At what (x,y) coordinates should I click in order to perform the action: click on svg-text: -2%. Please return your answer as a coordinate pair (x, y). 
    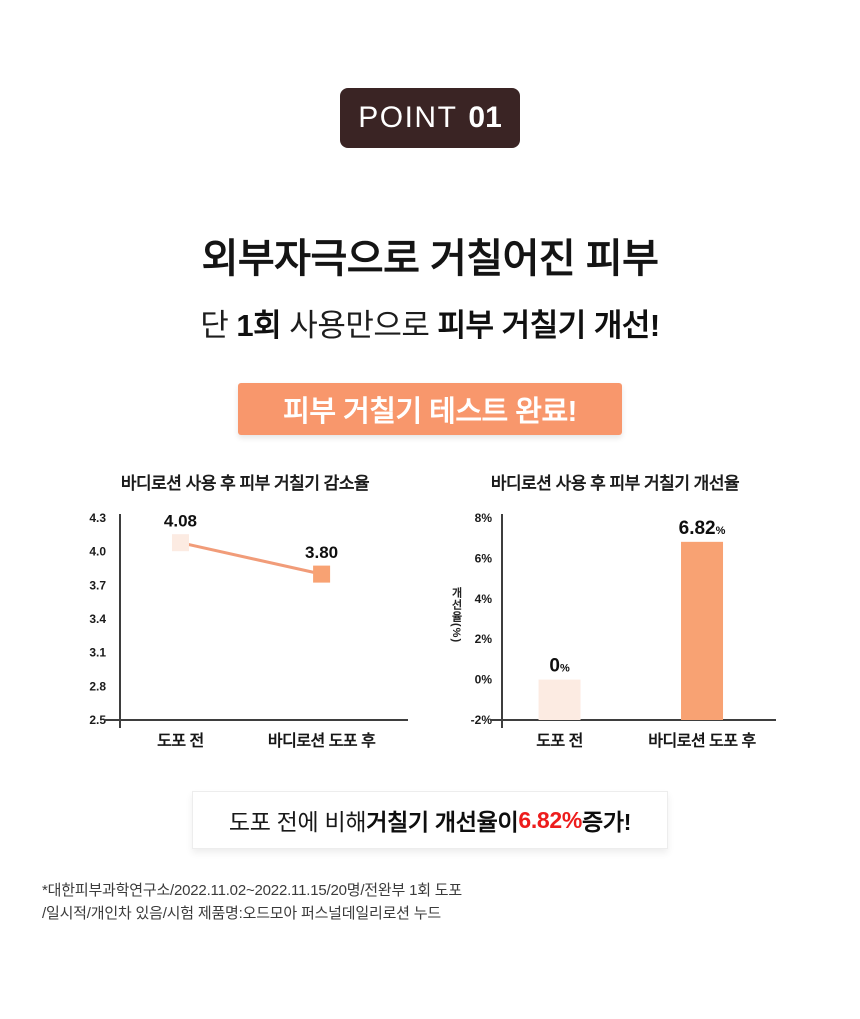
    Looking at the image, I should click on (482, 720).